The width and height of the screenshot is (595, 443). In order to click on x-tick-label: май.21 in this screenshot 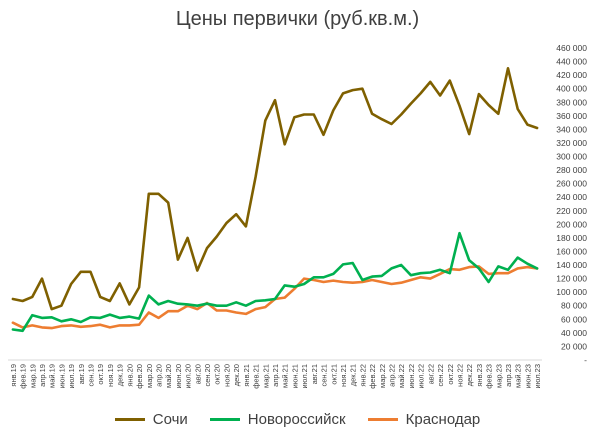, I will do `click(285, 376)`.